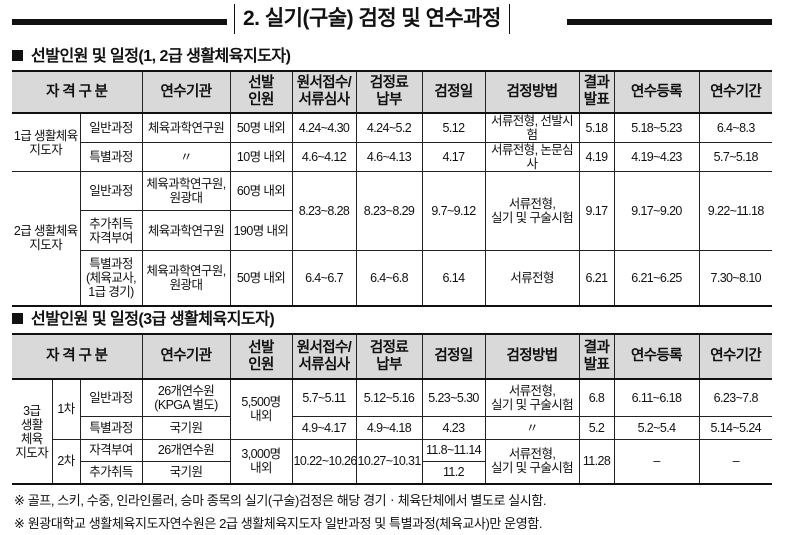  I want to click on page-title-banner: 2. 실기(구술) 검정 및 연수과정, so click(392, 21).